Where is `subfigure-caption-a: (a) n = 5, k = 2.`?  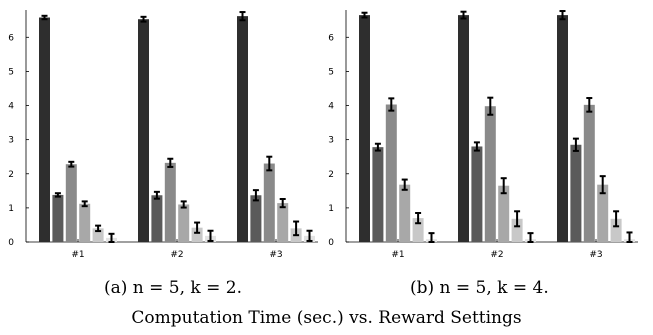
subfigure-caption-a: (a) n = 5, k = 2. is located at coordinates (173, 288).